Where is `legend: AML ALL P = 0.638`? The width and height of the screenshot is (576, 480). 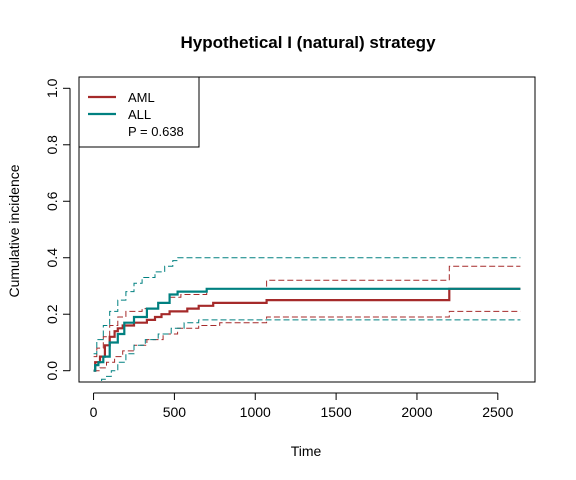 legend: AML ALL P = 0.638 is located at coordinates (139, 112).